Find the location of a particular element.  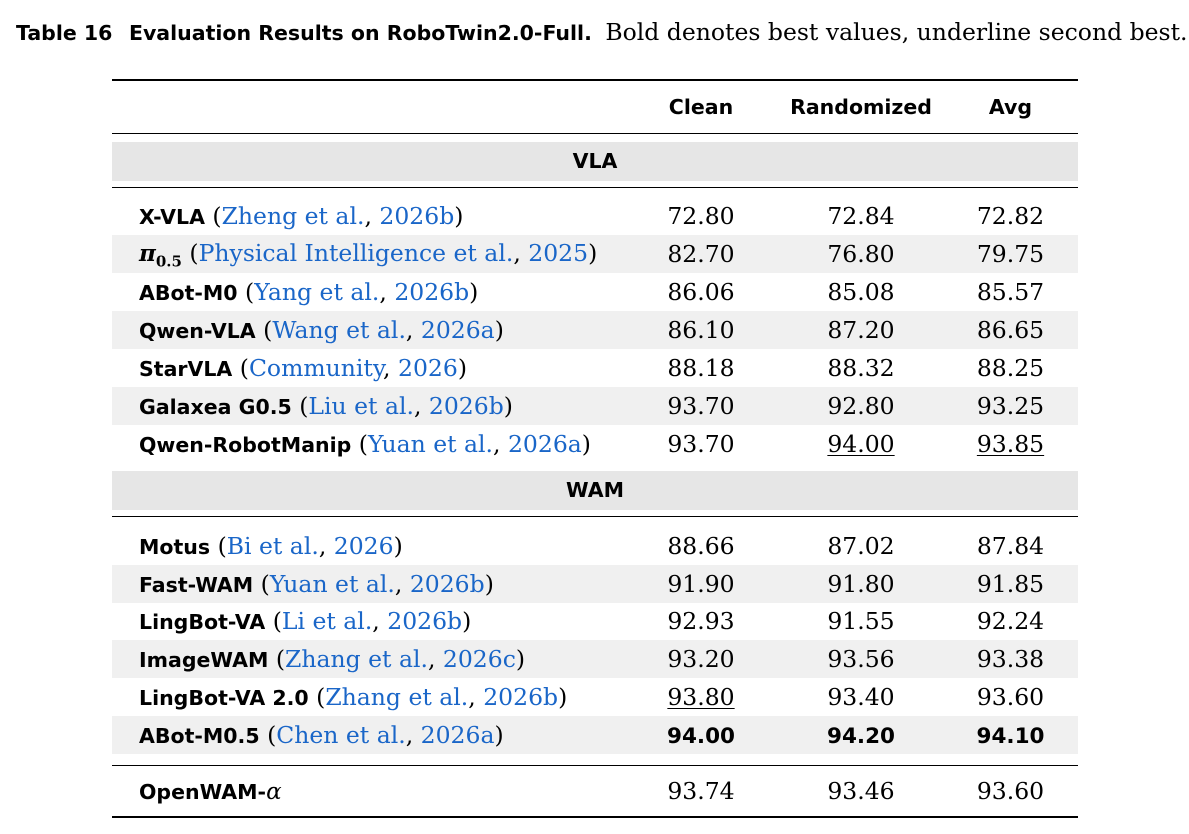

method-name: X-VLA is located at coordinates (172, 217).